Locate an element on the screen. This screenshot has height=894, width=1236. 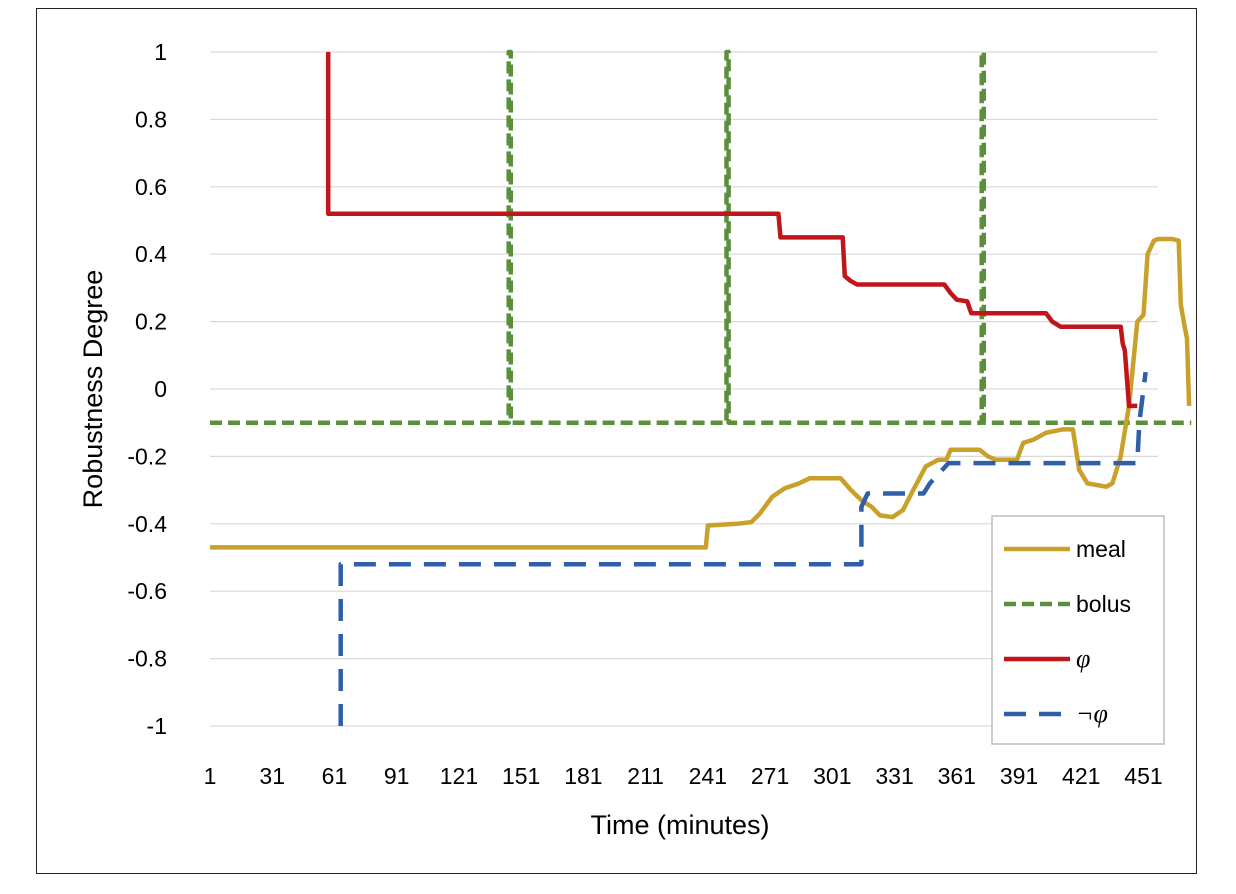
y-tick-label: -0.6 is located at coordinates (147, 591).